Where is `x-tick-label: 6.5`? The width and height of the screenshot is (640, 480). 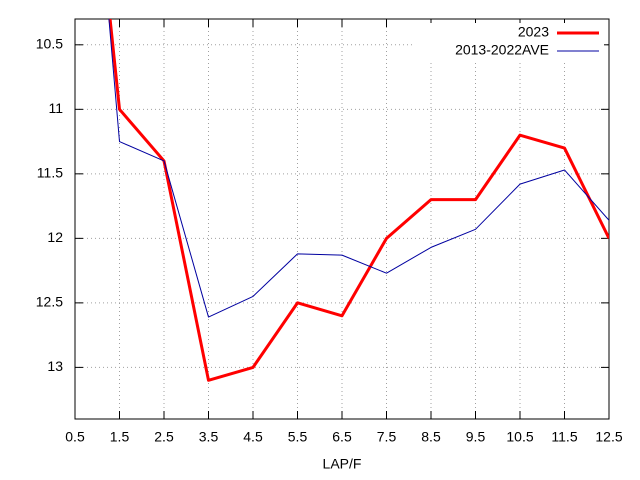
x-tick-label: 6.5 is located at coordinates (342, 437).